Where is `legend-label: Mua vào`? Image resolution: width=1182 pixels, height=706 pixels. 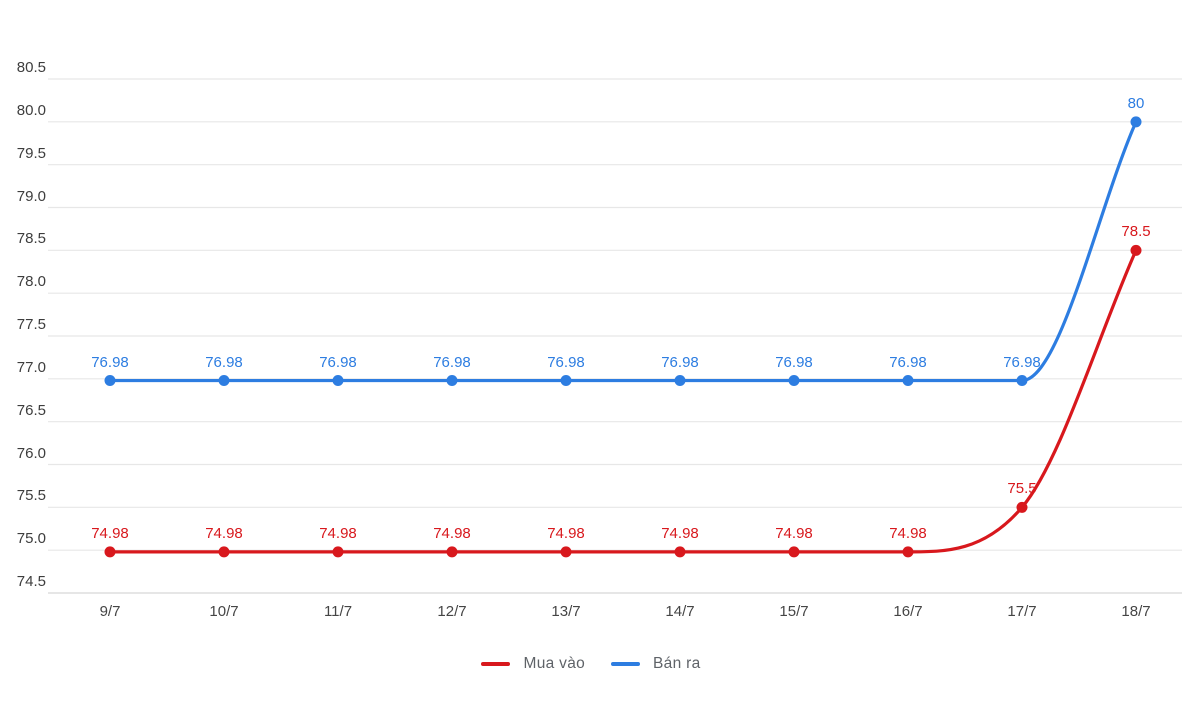
legend-label: Mua vào is located at coordinates (554, 663).